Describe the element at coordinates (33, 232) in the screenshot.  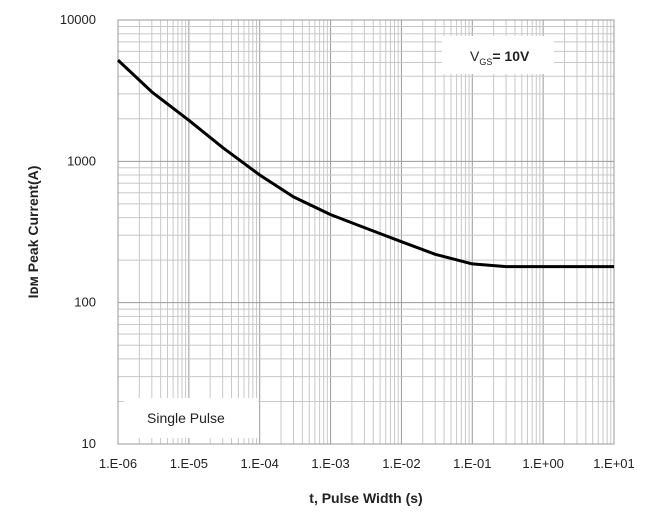
I see `y-axis-title: Iᴅᴍ Peak Current(A)` at that location.